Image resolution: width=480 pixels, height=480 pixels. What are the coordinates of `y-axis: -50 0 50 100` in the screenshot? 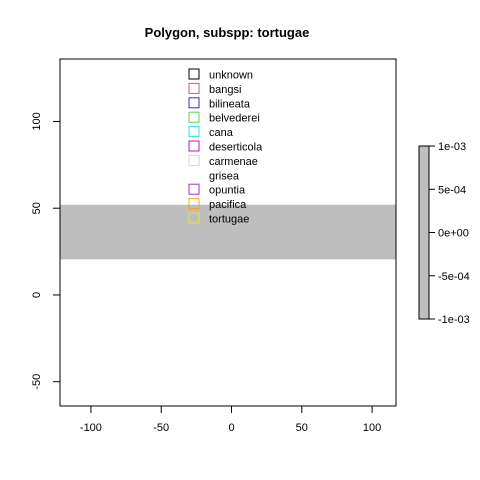 It's located at (46, 251).